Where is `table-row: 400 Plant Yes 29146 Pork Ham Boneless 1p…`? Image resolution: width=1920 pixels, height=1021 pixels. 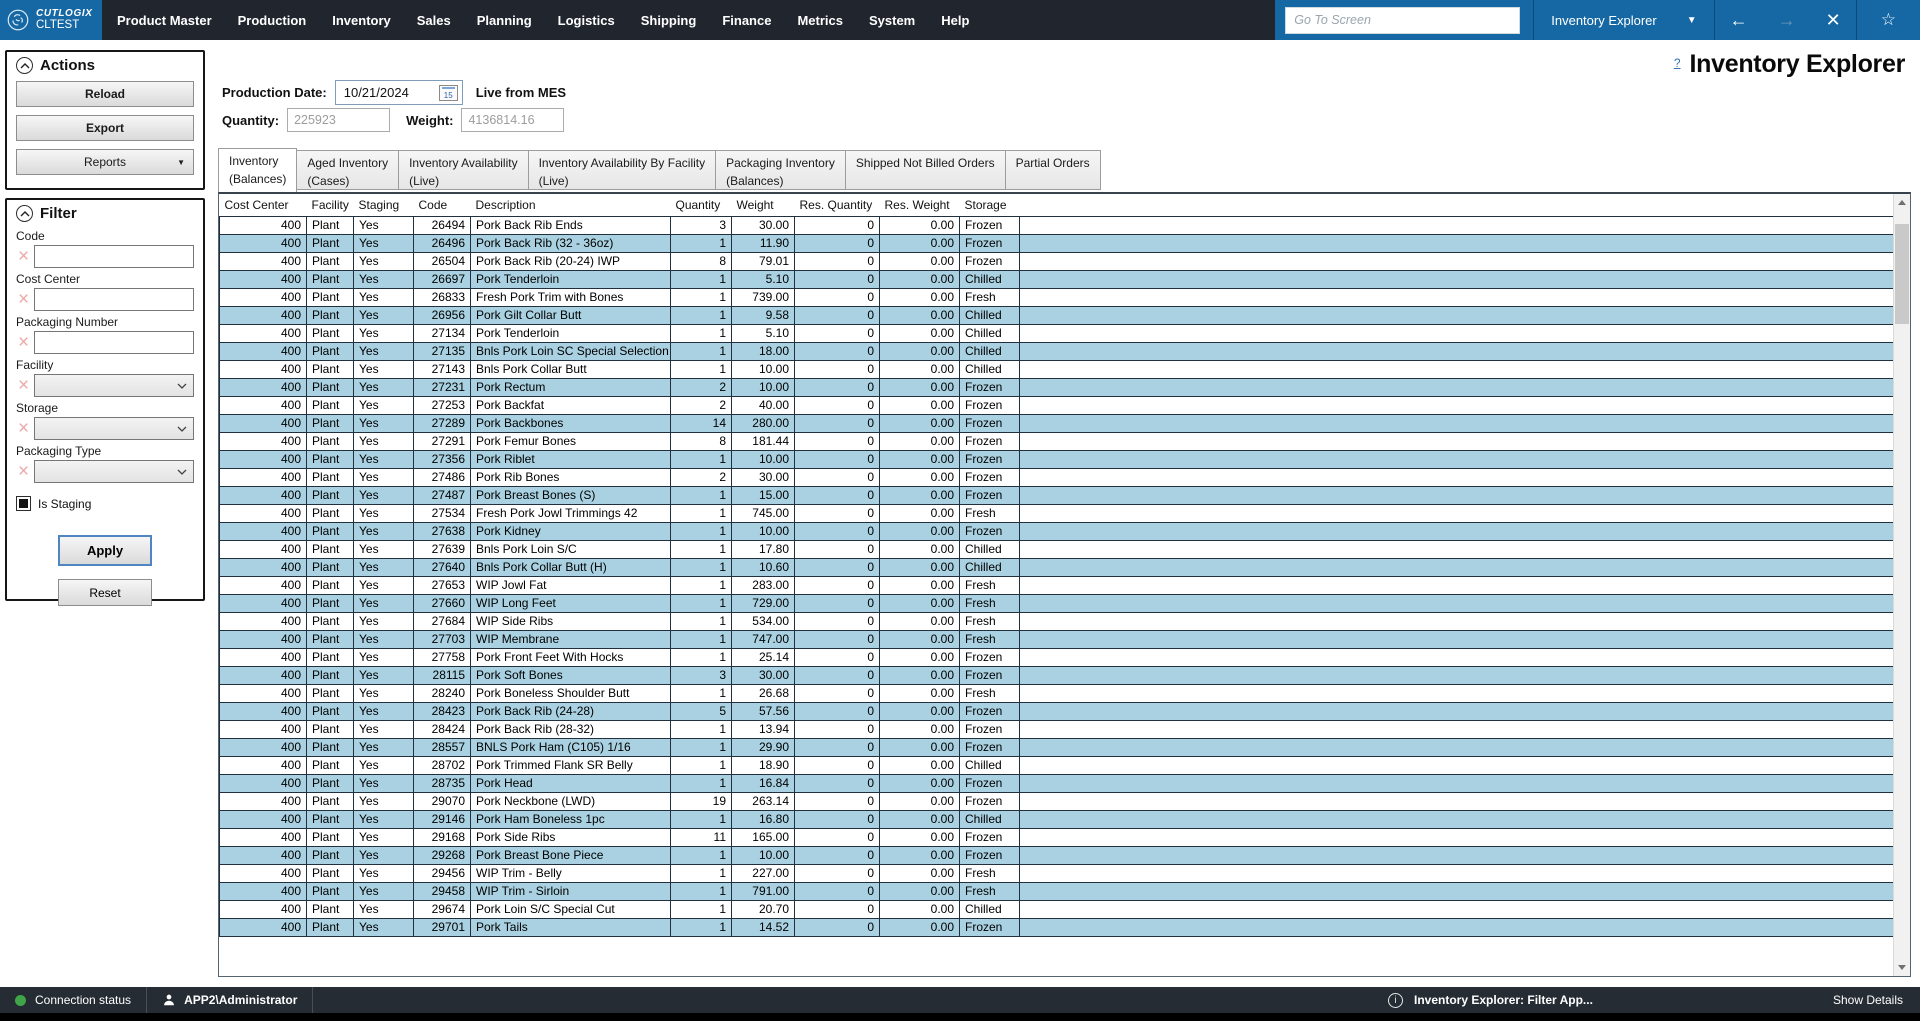 table-row: 400 Plant Yes 29146 Pork Ham Boneless 1p… is located at coordinates (1056, 819).